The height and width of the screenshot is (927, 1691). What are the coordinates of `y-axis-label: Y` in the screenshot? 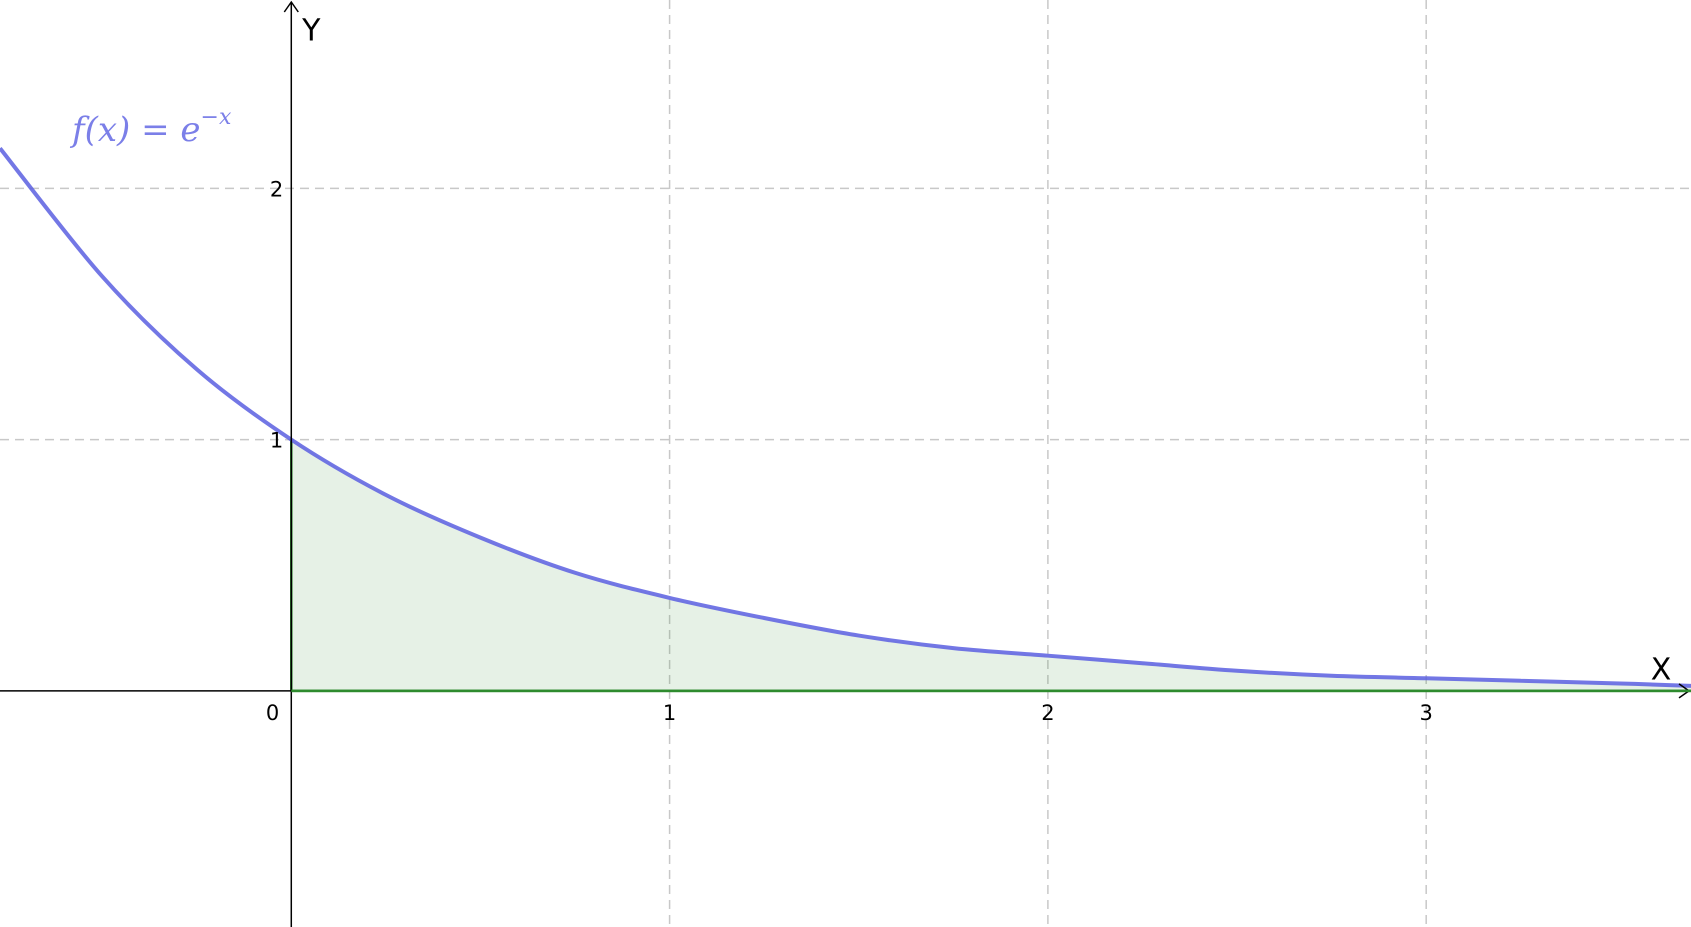 It's located at (311, 31).